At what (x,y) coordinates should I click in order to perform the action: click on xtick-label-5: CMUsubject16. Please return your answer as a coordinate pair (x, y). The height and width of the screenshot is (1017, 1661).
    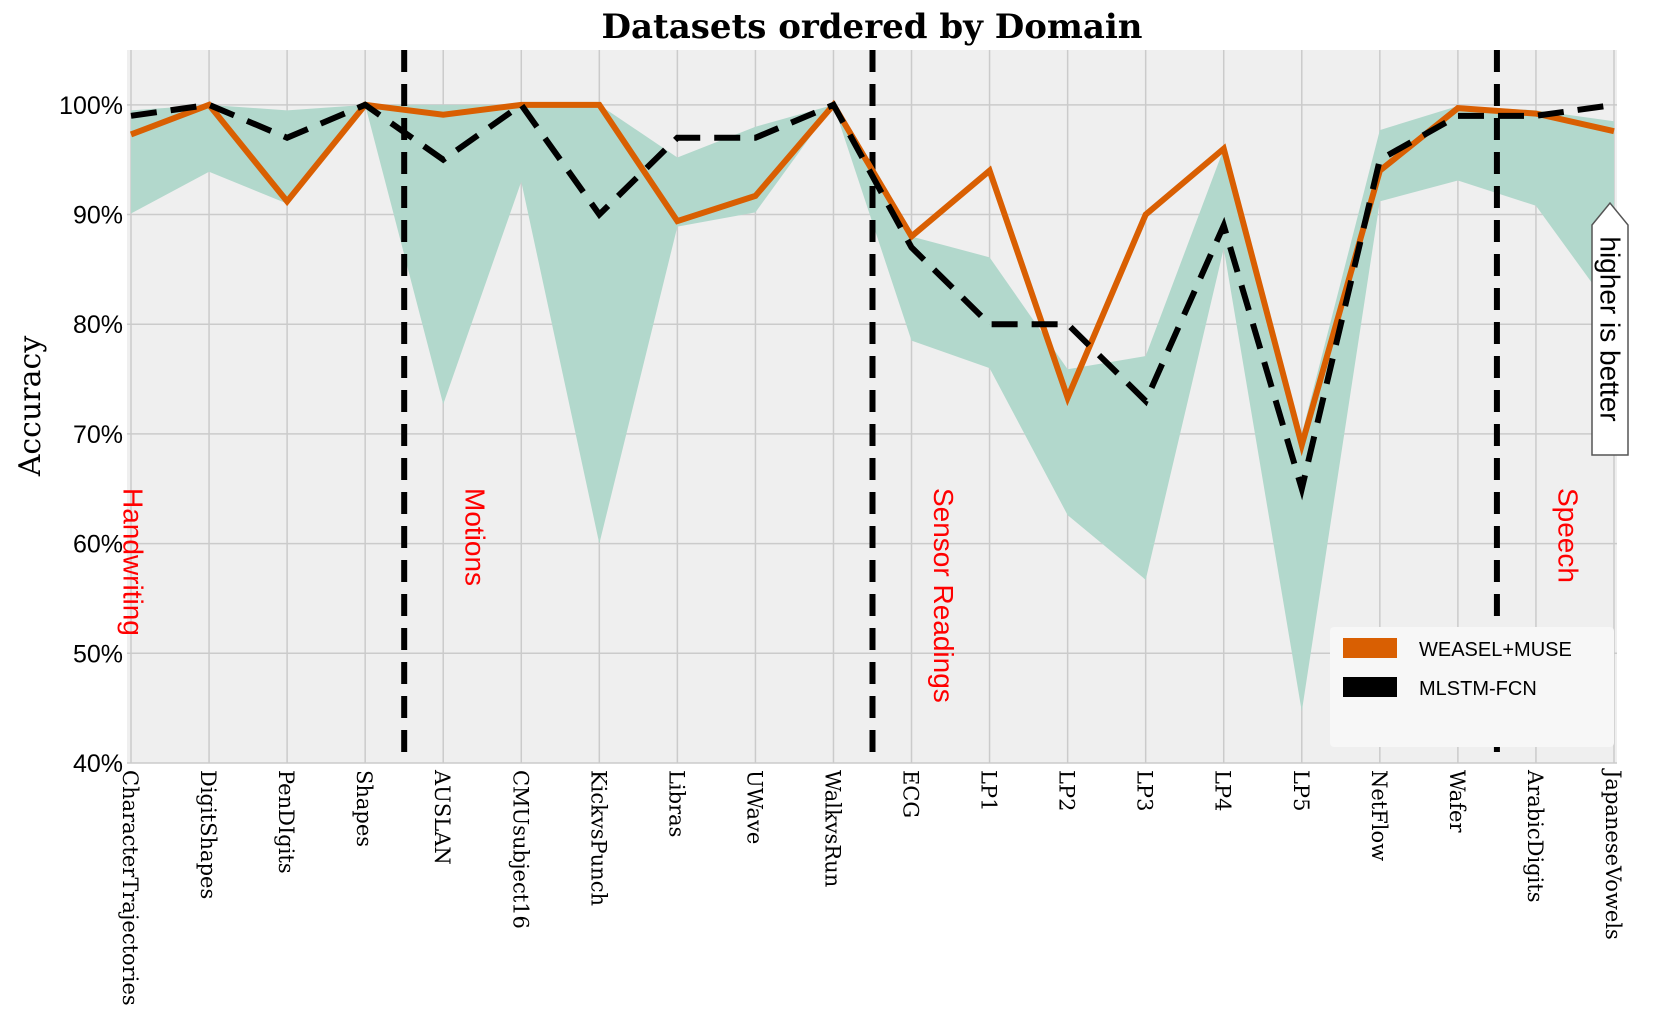
    Looking at the image, I should click on (520, 849).